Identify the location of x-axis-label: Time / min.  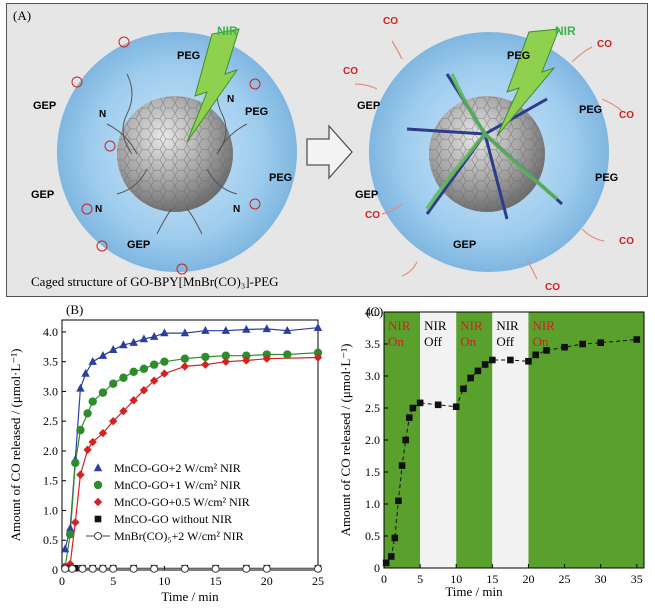
(474, 591).